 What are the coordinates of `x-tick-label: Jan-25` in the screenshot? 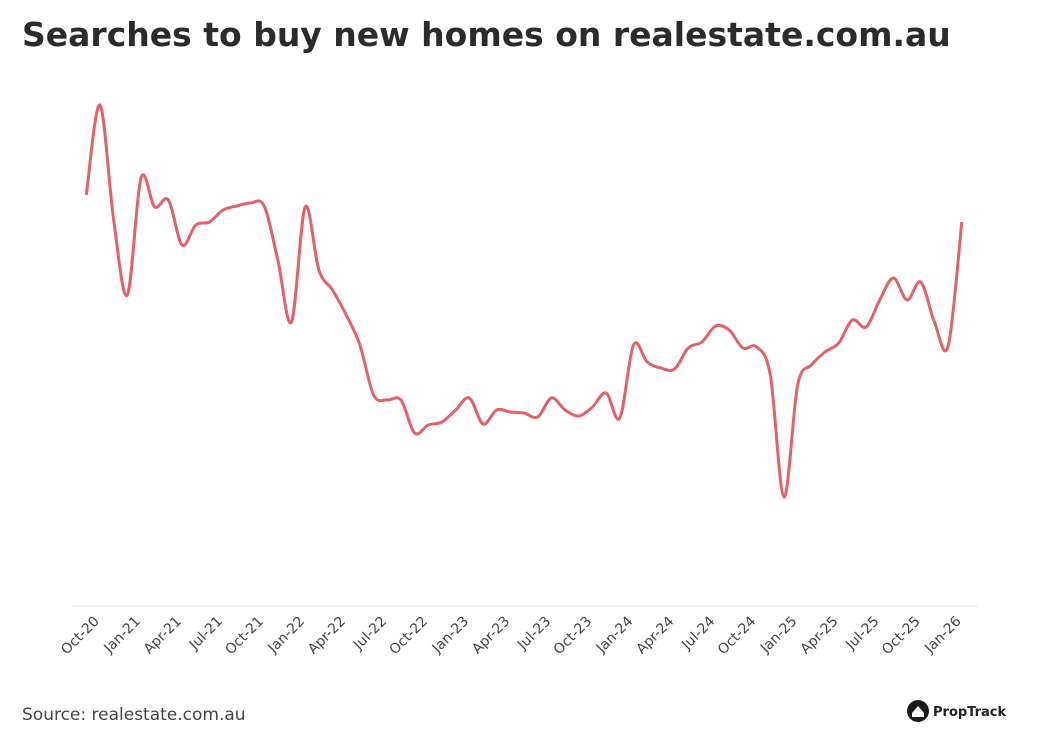 It's located at (778, 635).